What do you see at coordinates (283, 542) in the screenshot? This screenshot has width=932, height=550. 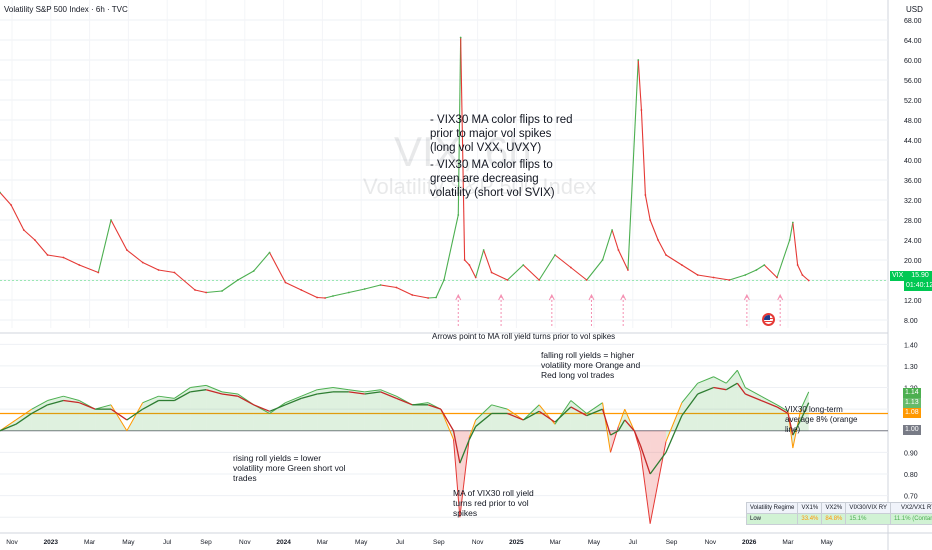 I see `x-tick-label: 2024` at bounding box center [283, 542].